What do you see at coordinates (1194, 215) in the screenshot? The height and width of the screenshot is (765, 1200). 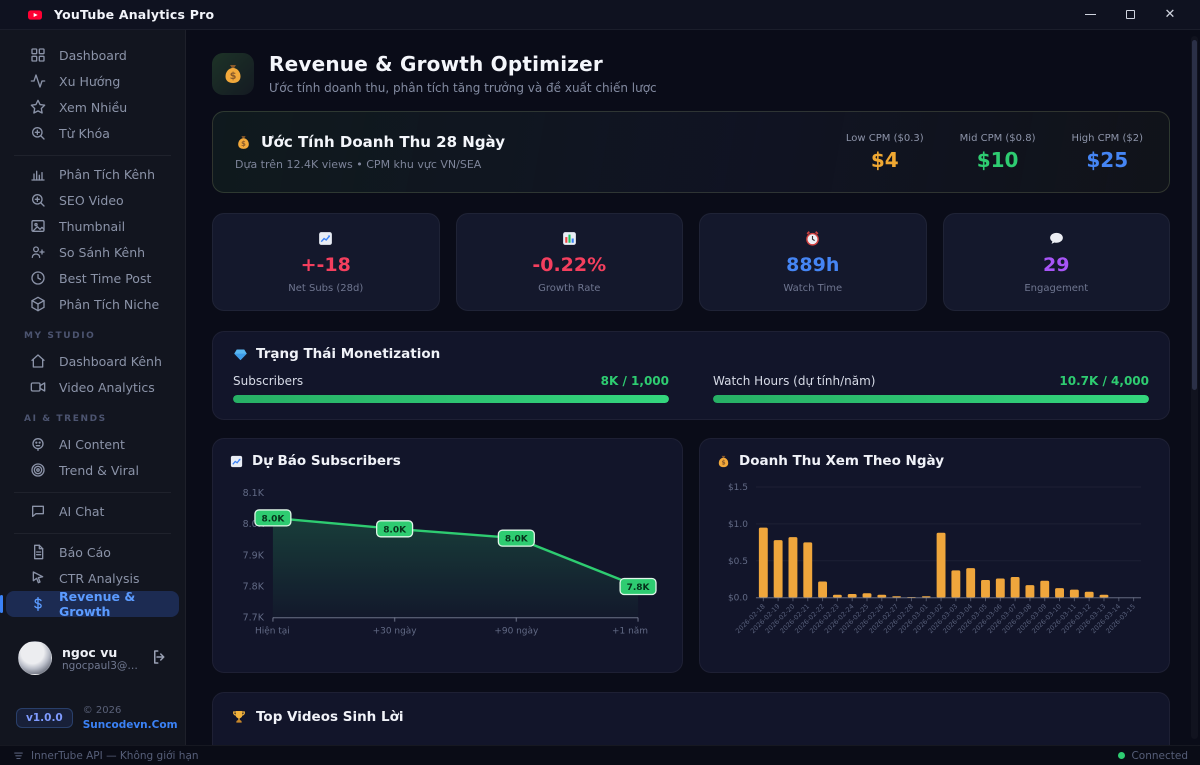 I see `scrollbar-thumb` at bounding box center [1194, 215].